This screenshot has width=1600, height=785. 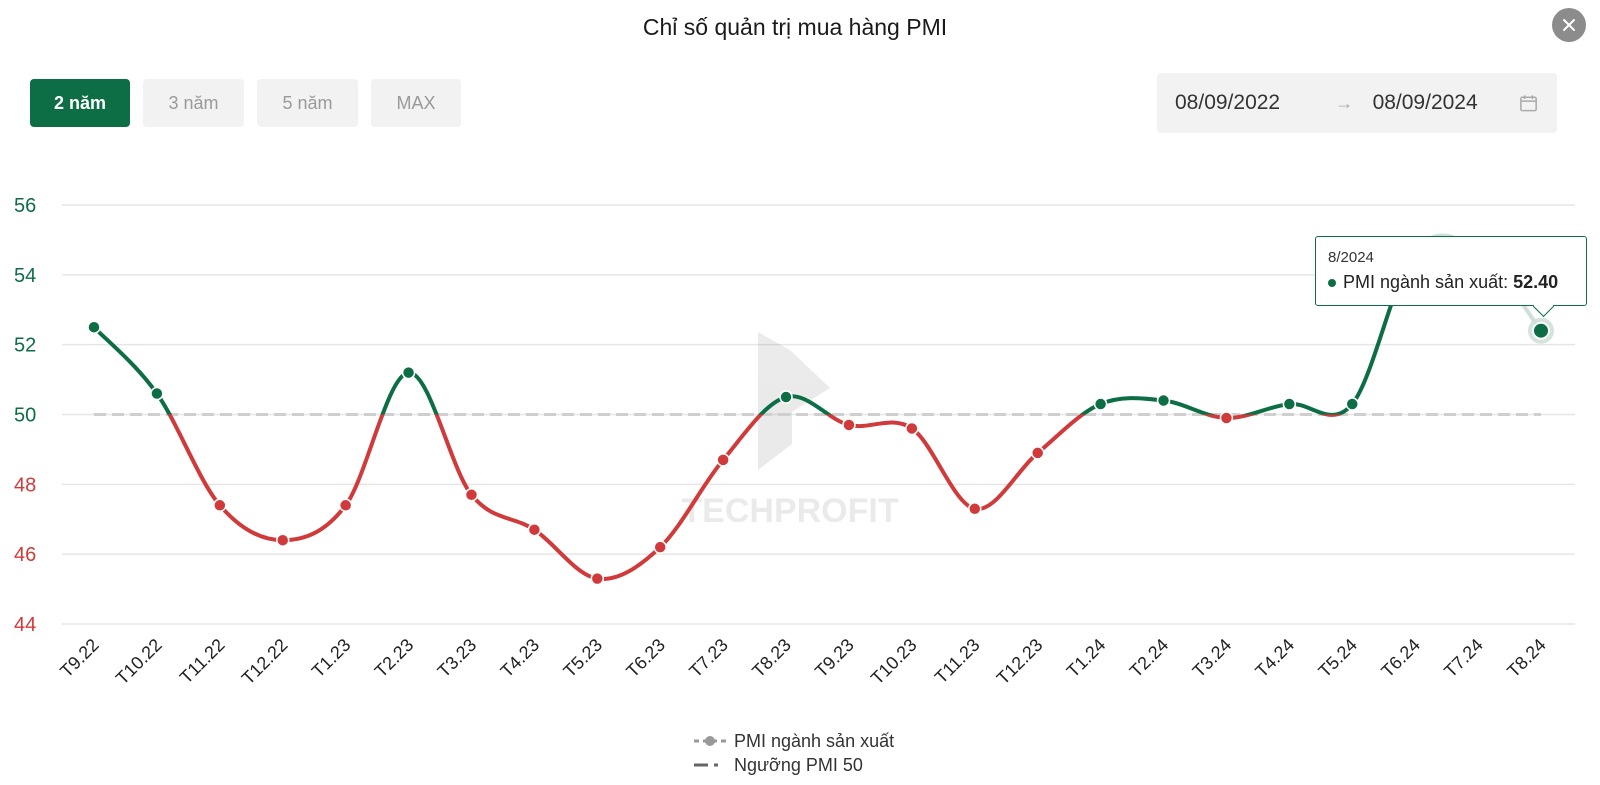 What do you see at coordinates (520, 658) in the screenshot?
I see `x-tick-label: T4.23` at bounding box center [520, 658].